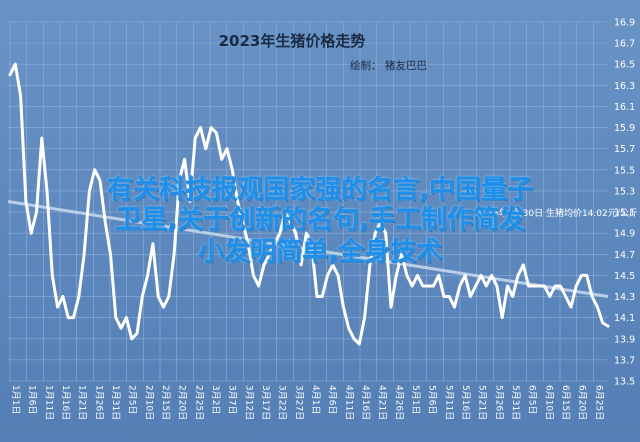  I want to click on x-tick-label: 4月11日, so click(348, 402).